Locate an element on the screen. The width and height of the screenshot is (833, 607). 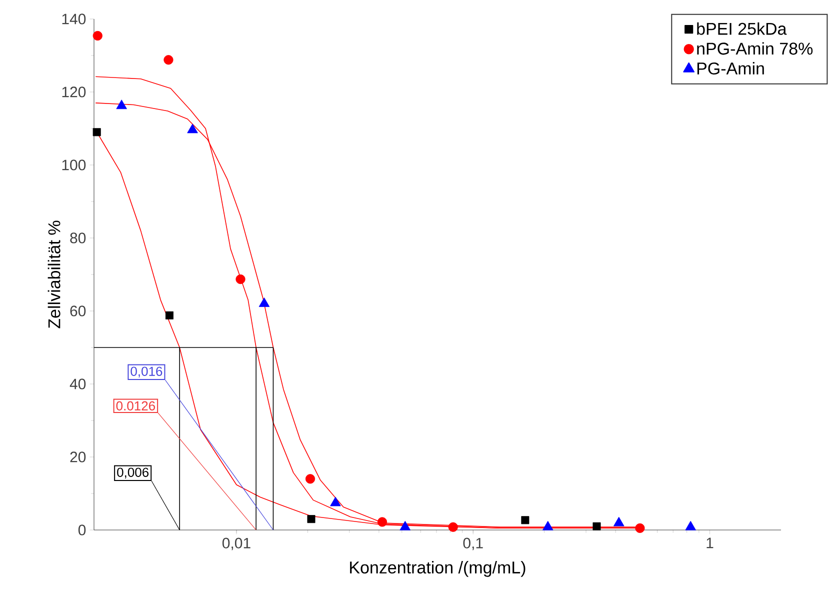
y-tick-label: 80 is located at coordinates (78, 238).